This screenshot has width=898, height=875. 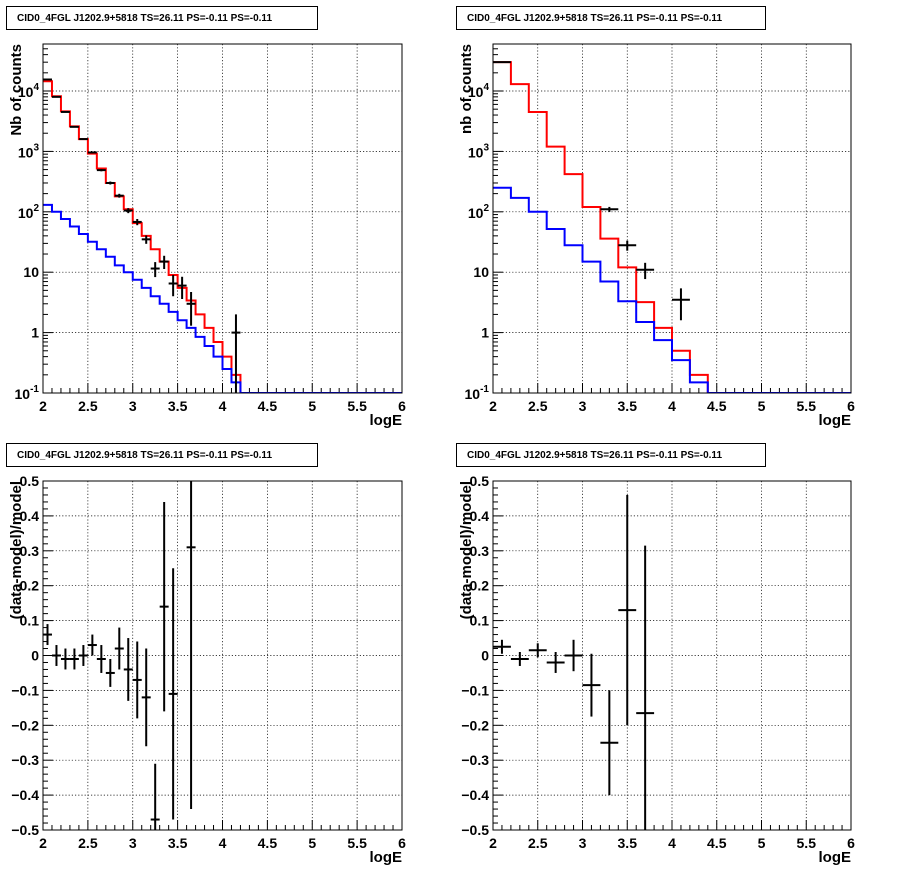 I want to click on y-axis-label: Nb of counts, so click(x=16, y=90).